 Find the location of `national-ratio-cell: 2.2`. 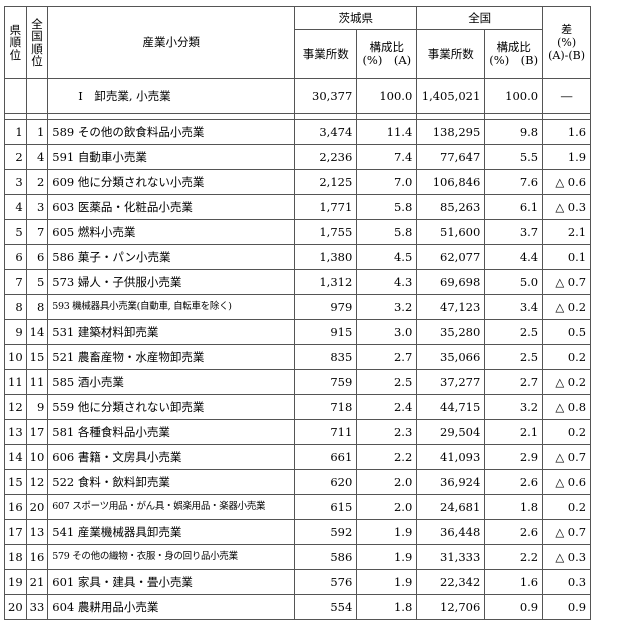

national-ratio-cell: 2.2 is located at coordinates (514, 557).